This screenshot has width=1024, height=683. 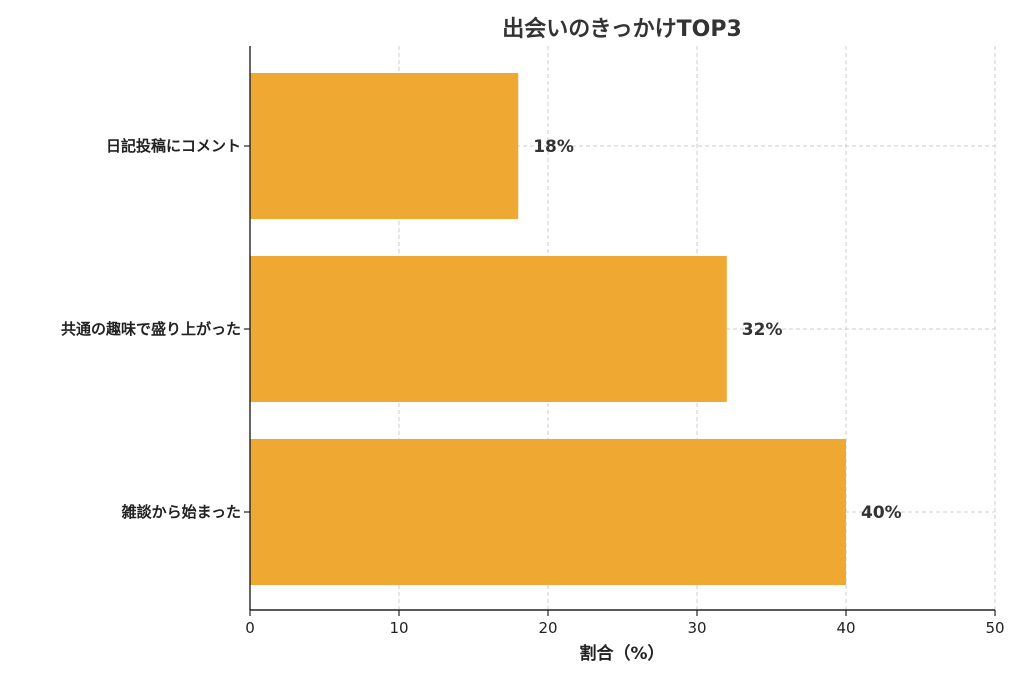 I want to click on x-tick-label-30: 30, so click(x=696, y=628).